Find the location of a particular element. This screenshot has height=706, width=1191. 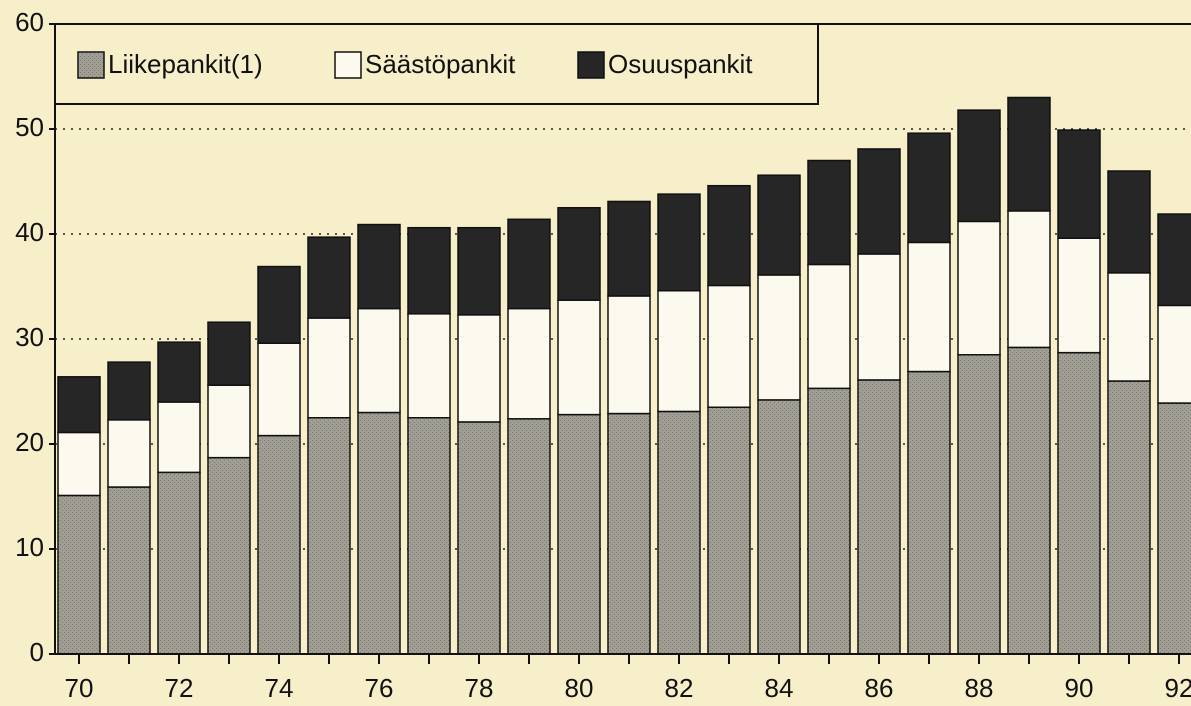

x-tick-label: 74 is located at coordinates (279, 688).